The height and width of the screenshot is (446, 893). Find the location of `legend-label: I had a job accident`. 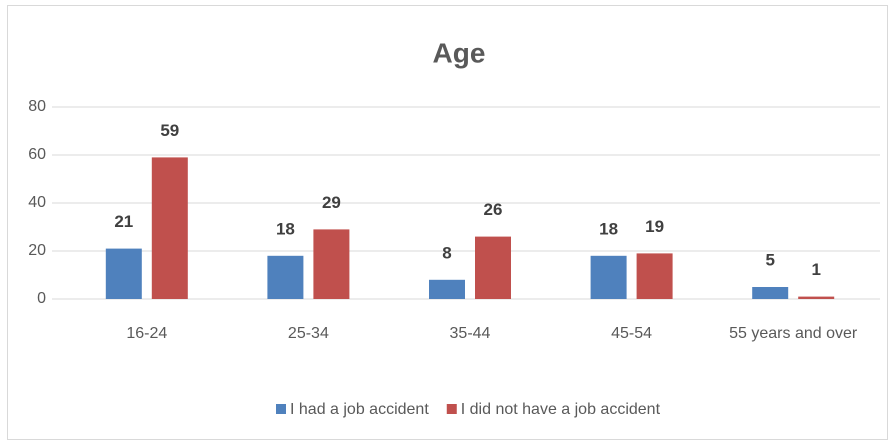

legend-label: I had a job accident is located at coordinates (359, 409).